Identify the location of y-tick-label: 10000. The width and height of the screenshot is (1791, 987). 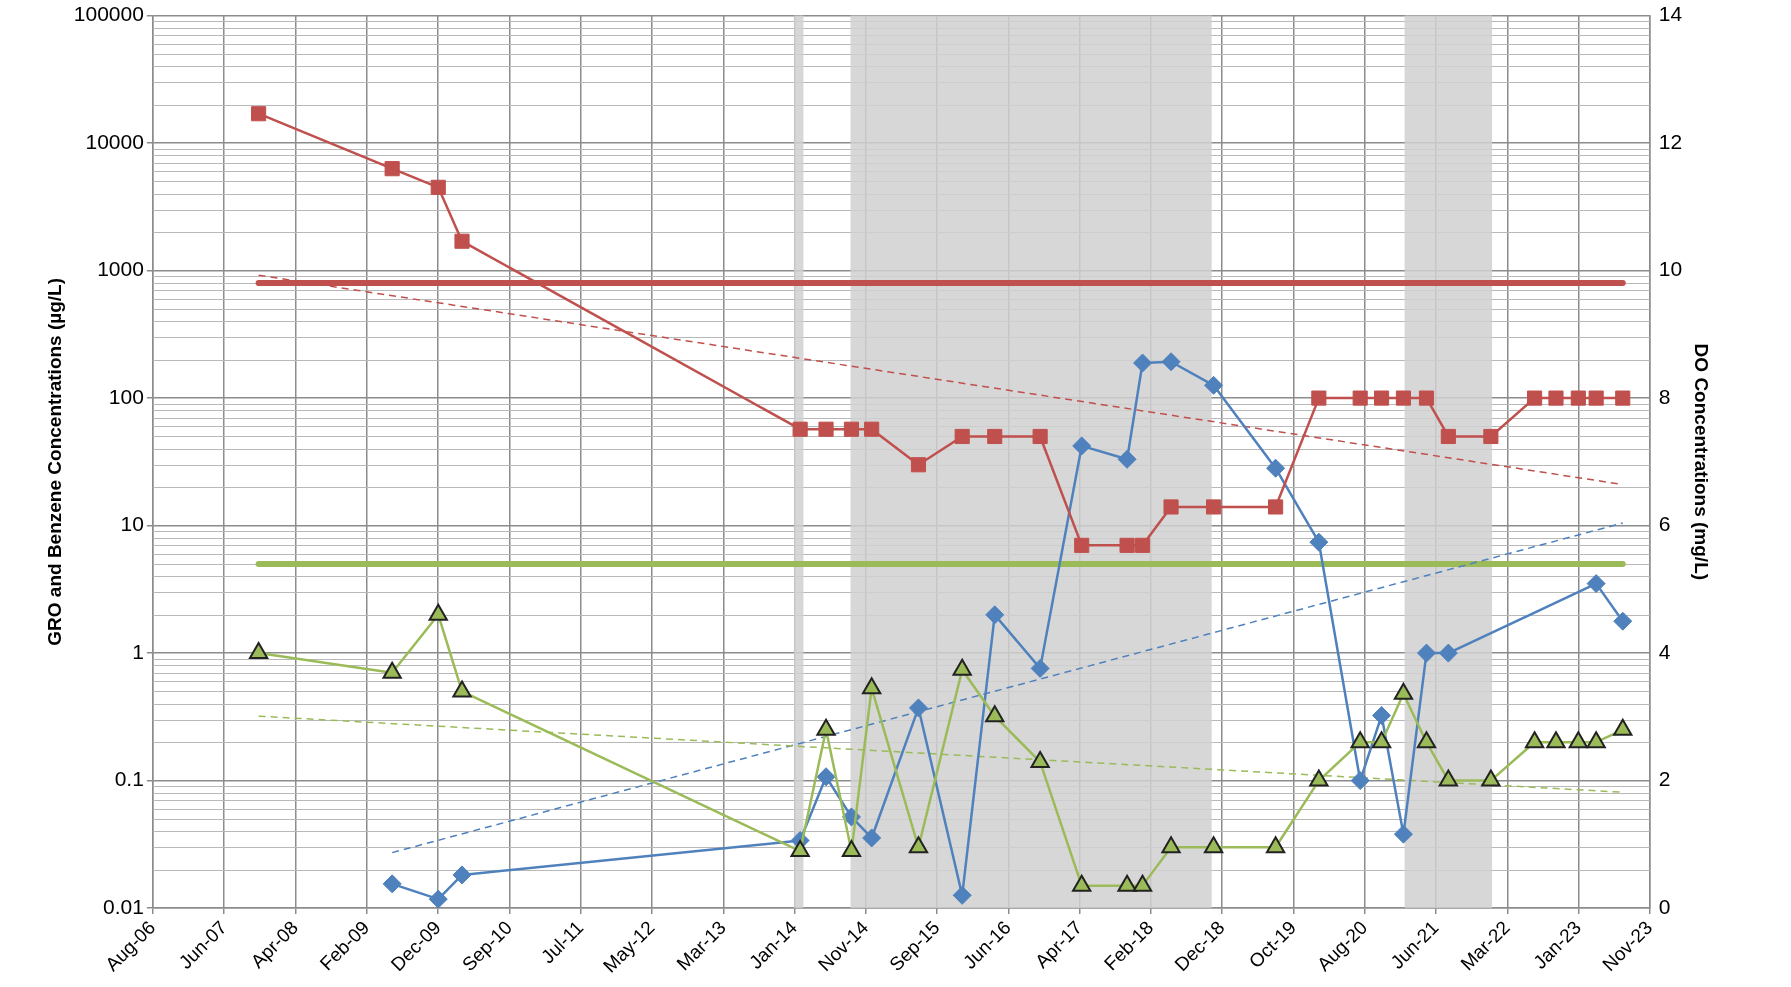
(114, 141).